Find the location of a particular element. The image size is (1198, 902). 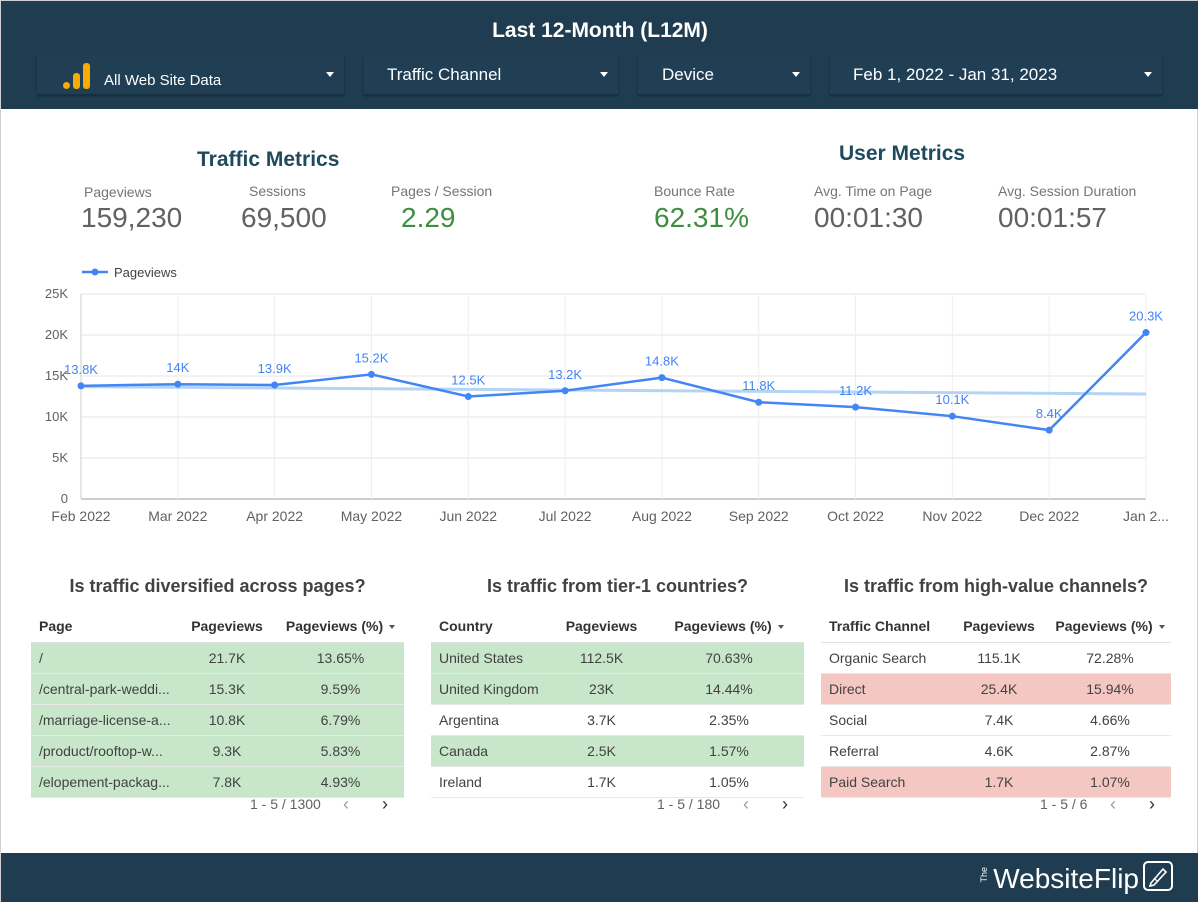

sessions-label: Sessions is located at coordinates (277, 191).